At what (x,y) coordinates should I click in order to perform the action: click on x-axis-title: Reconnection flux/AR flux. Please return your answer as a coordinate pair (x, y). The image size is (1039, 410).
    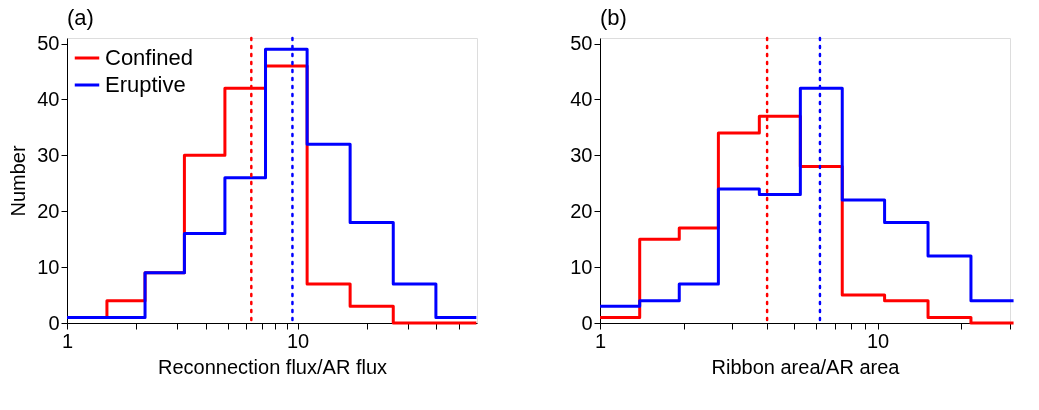
    Looking at the image, I should click on (272, 366).